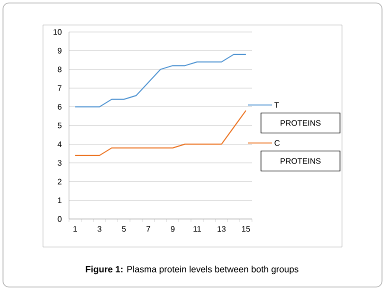 This screenshot has height=290, width=385. I want to click on y-tick-label: 5, so click(60, 125).